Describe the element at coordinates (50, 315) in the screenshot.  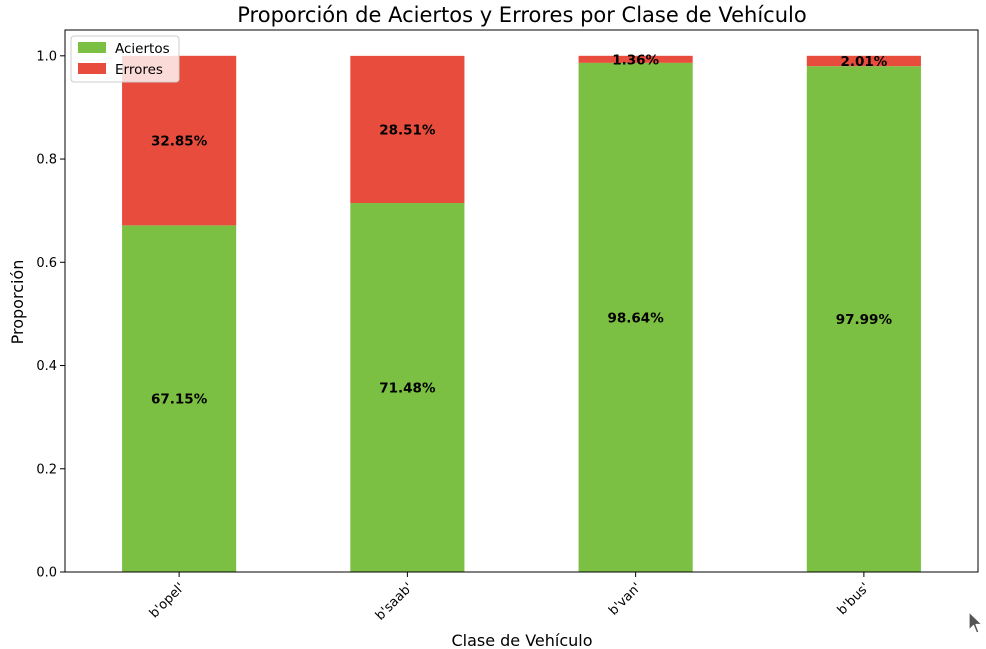
I see `y-axis: 0.0 0.2 0.4 0.6 0.8 1.0` at that location.